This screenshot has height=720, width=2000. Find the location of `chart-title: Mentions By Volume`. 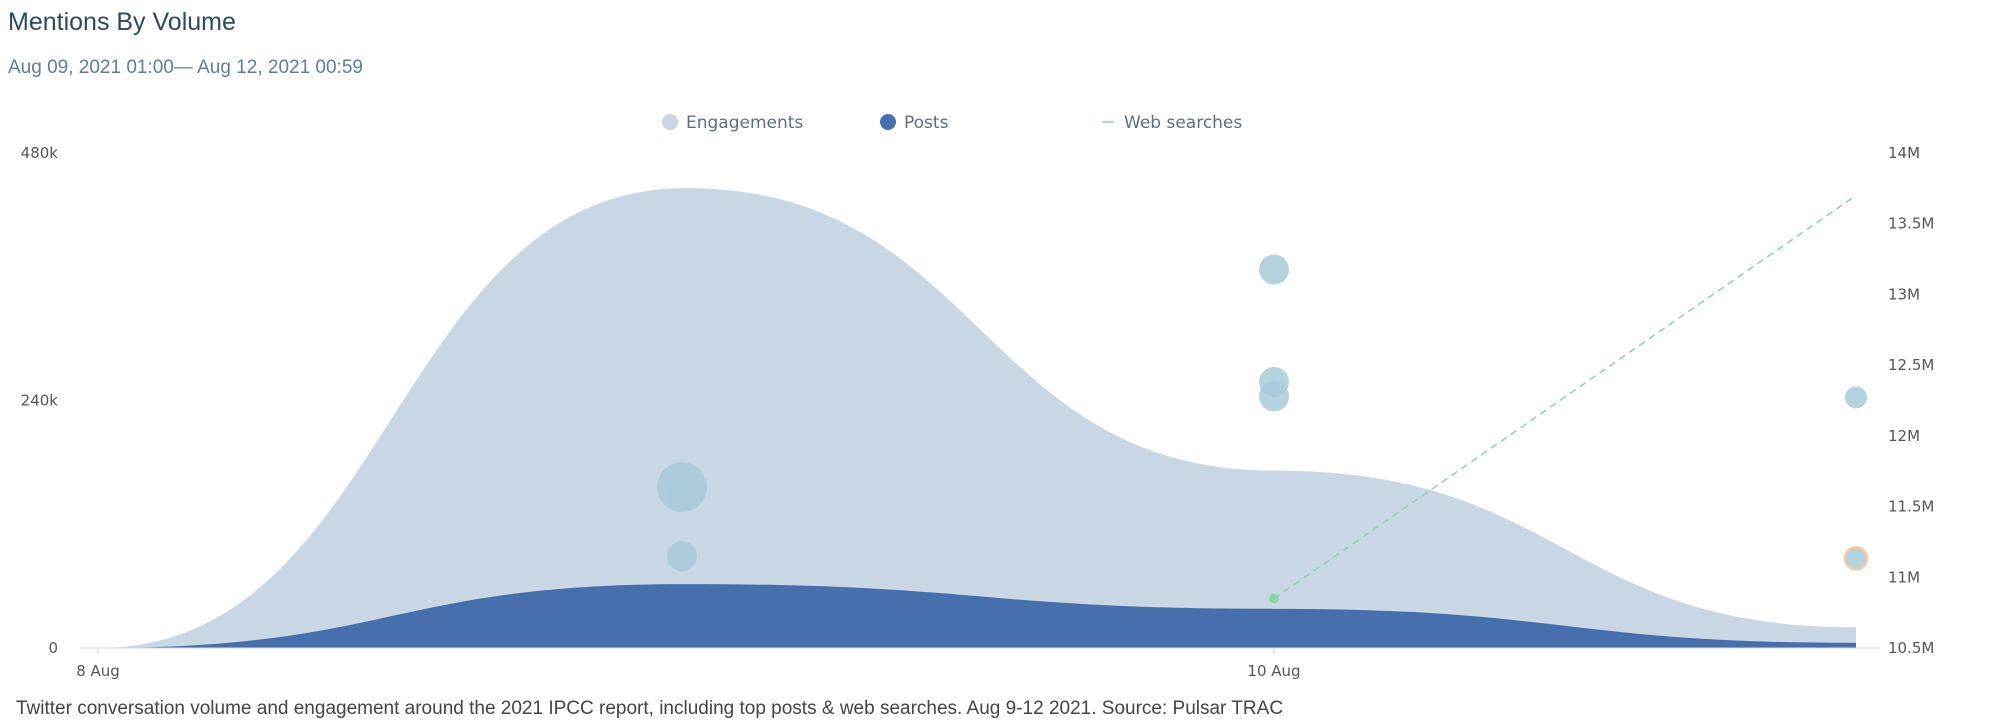

chart-title: Mentions By Volume is located at coordinates (122, 22).